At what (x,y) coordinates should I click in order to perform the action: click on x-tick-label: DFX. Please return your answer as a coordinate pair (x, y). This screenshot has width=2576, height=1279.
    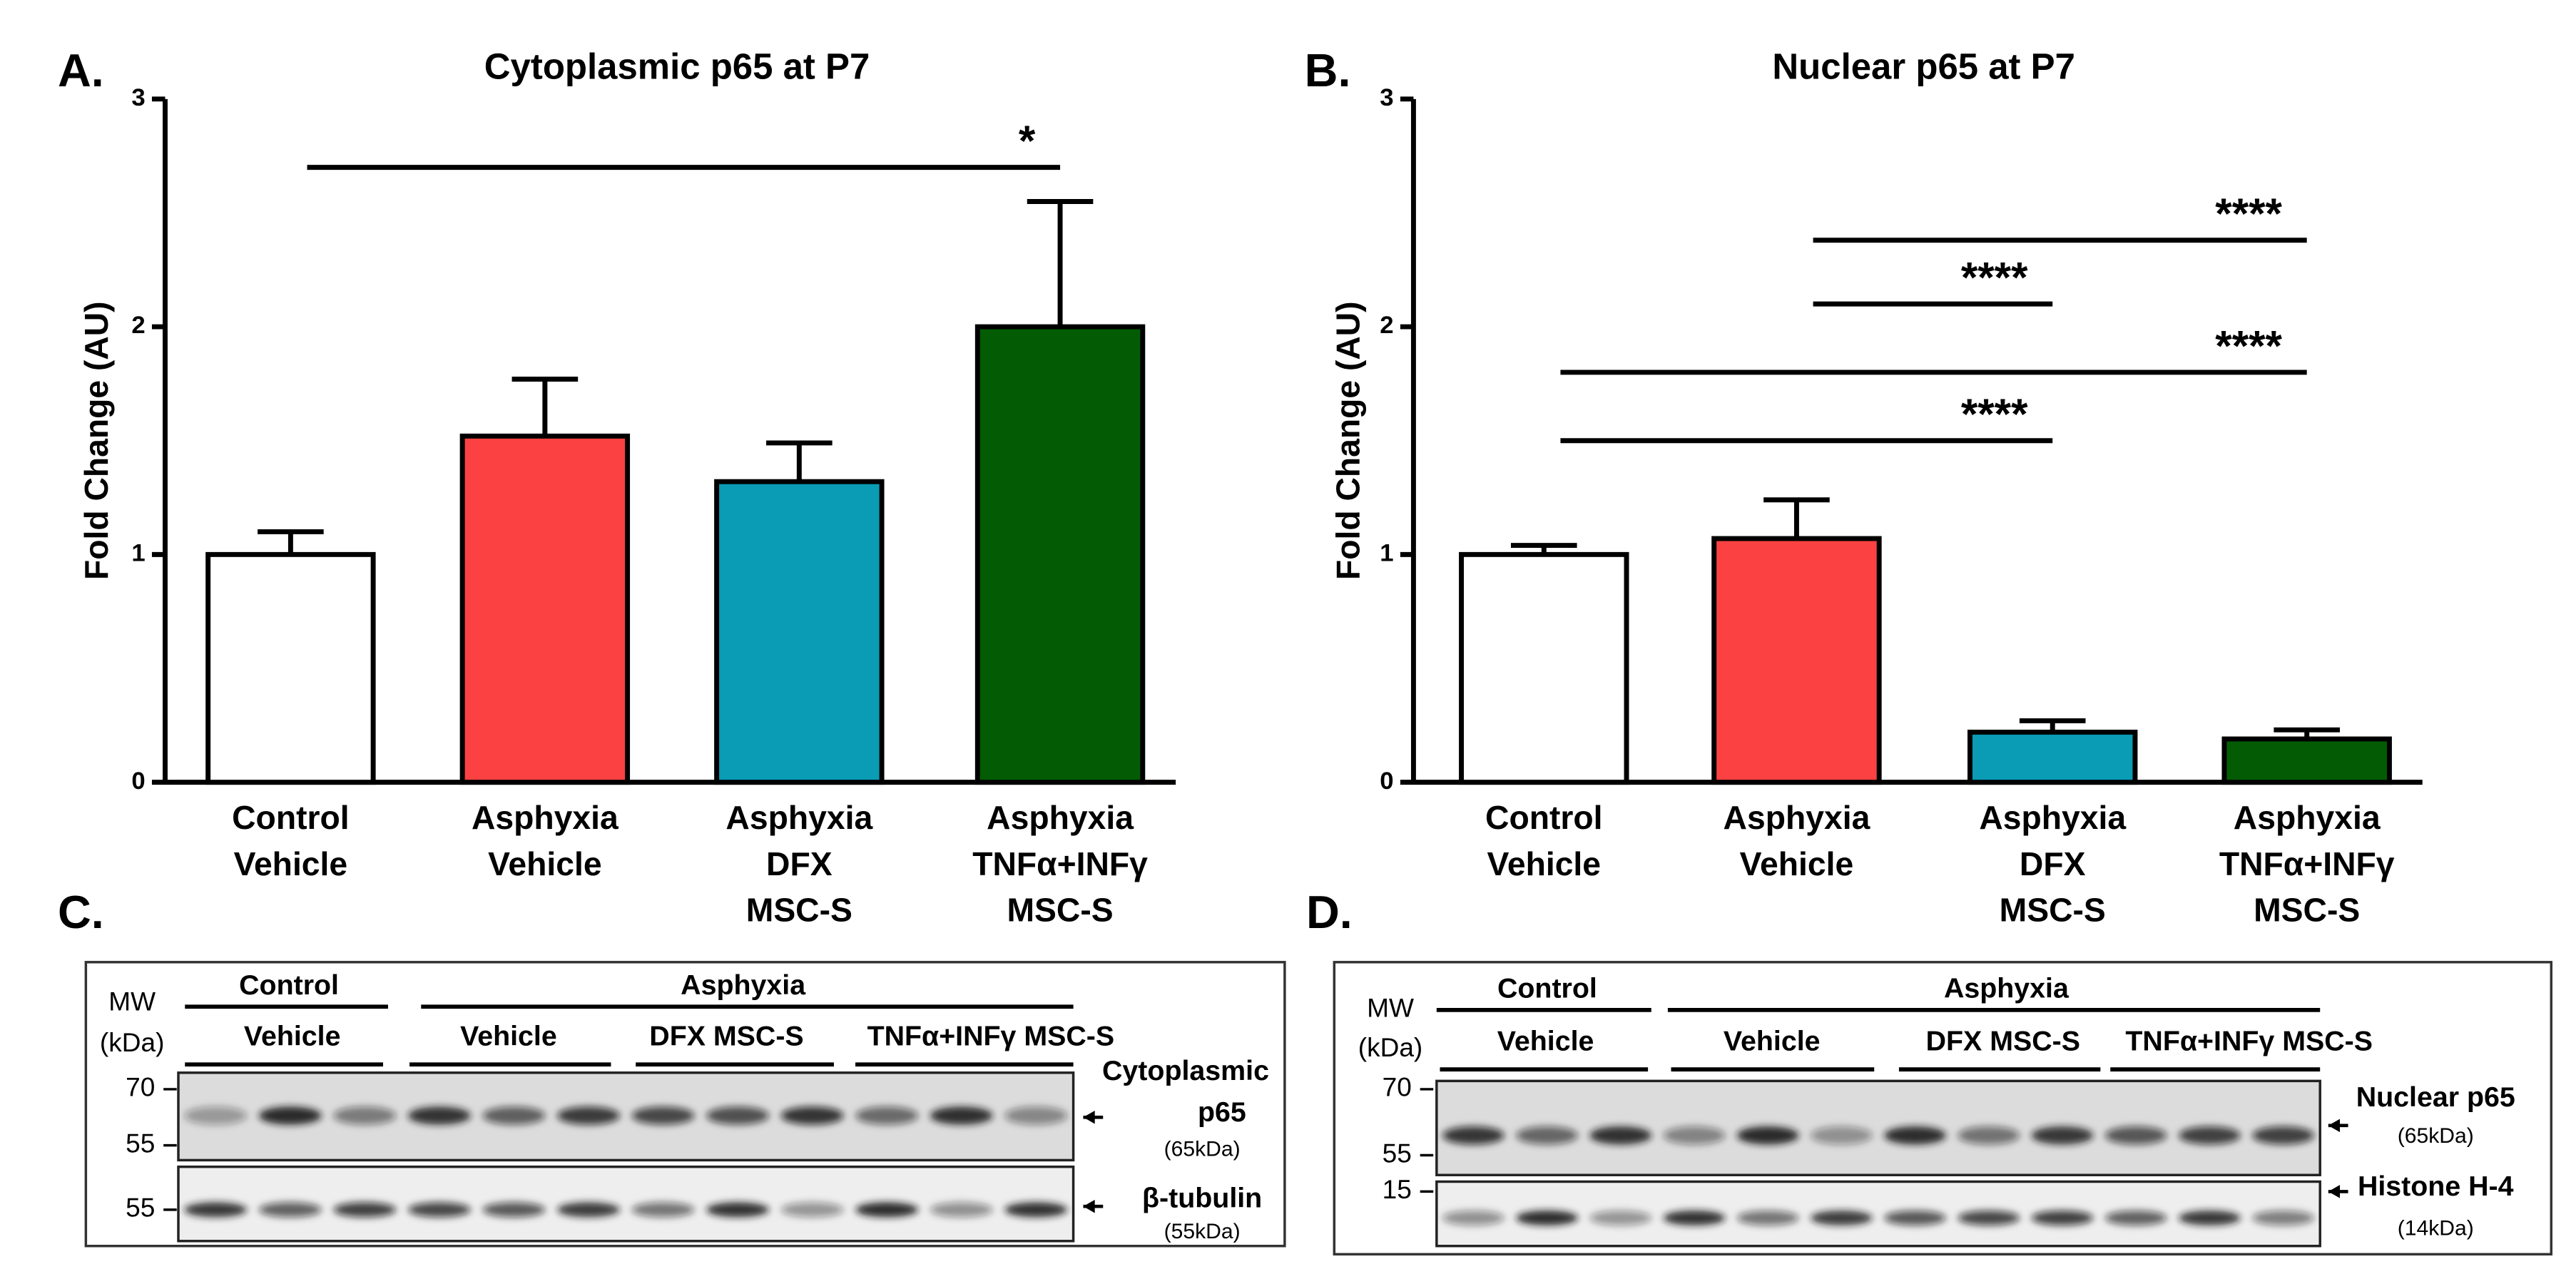
    Looking at the image, I should click on (799, 863).